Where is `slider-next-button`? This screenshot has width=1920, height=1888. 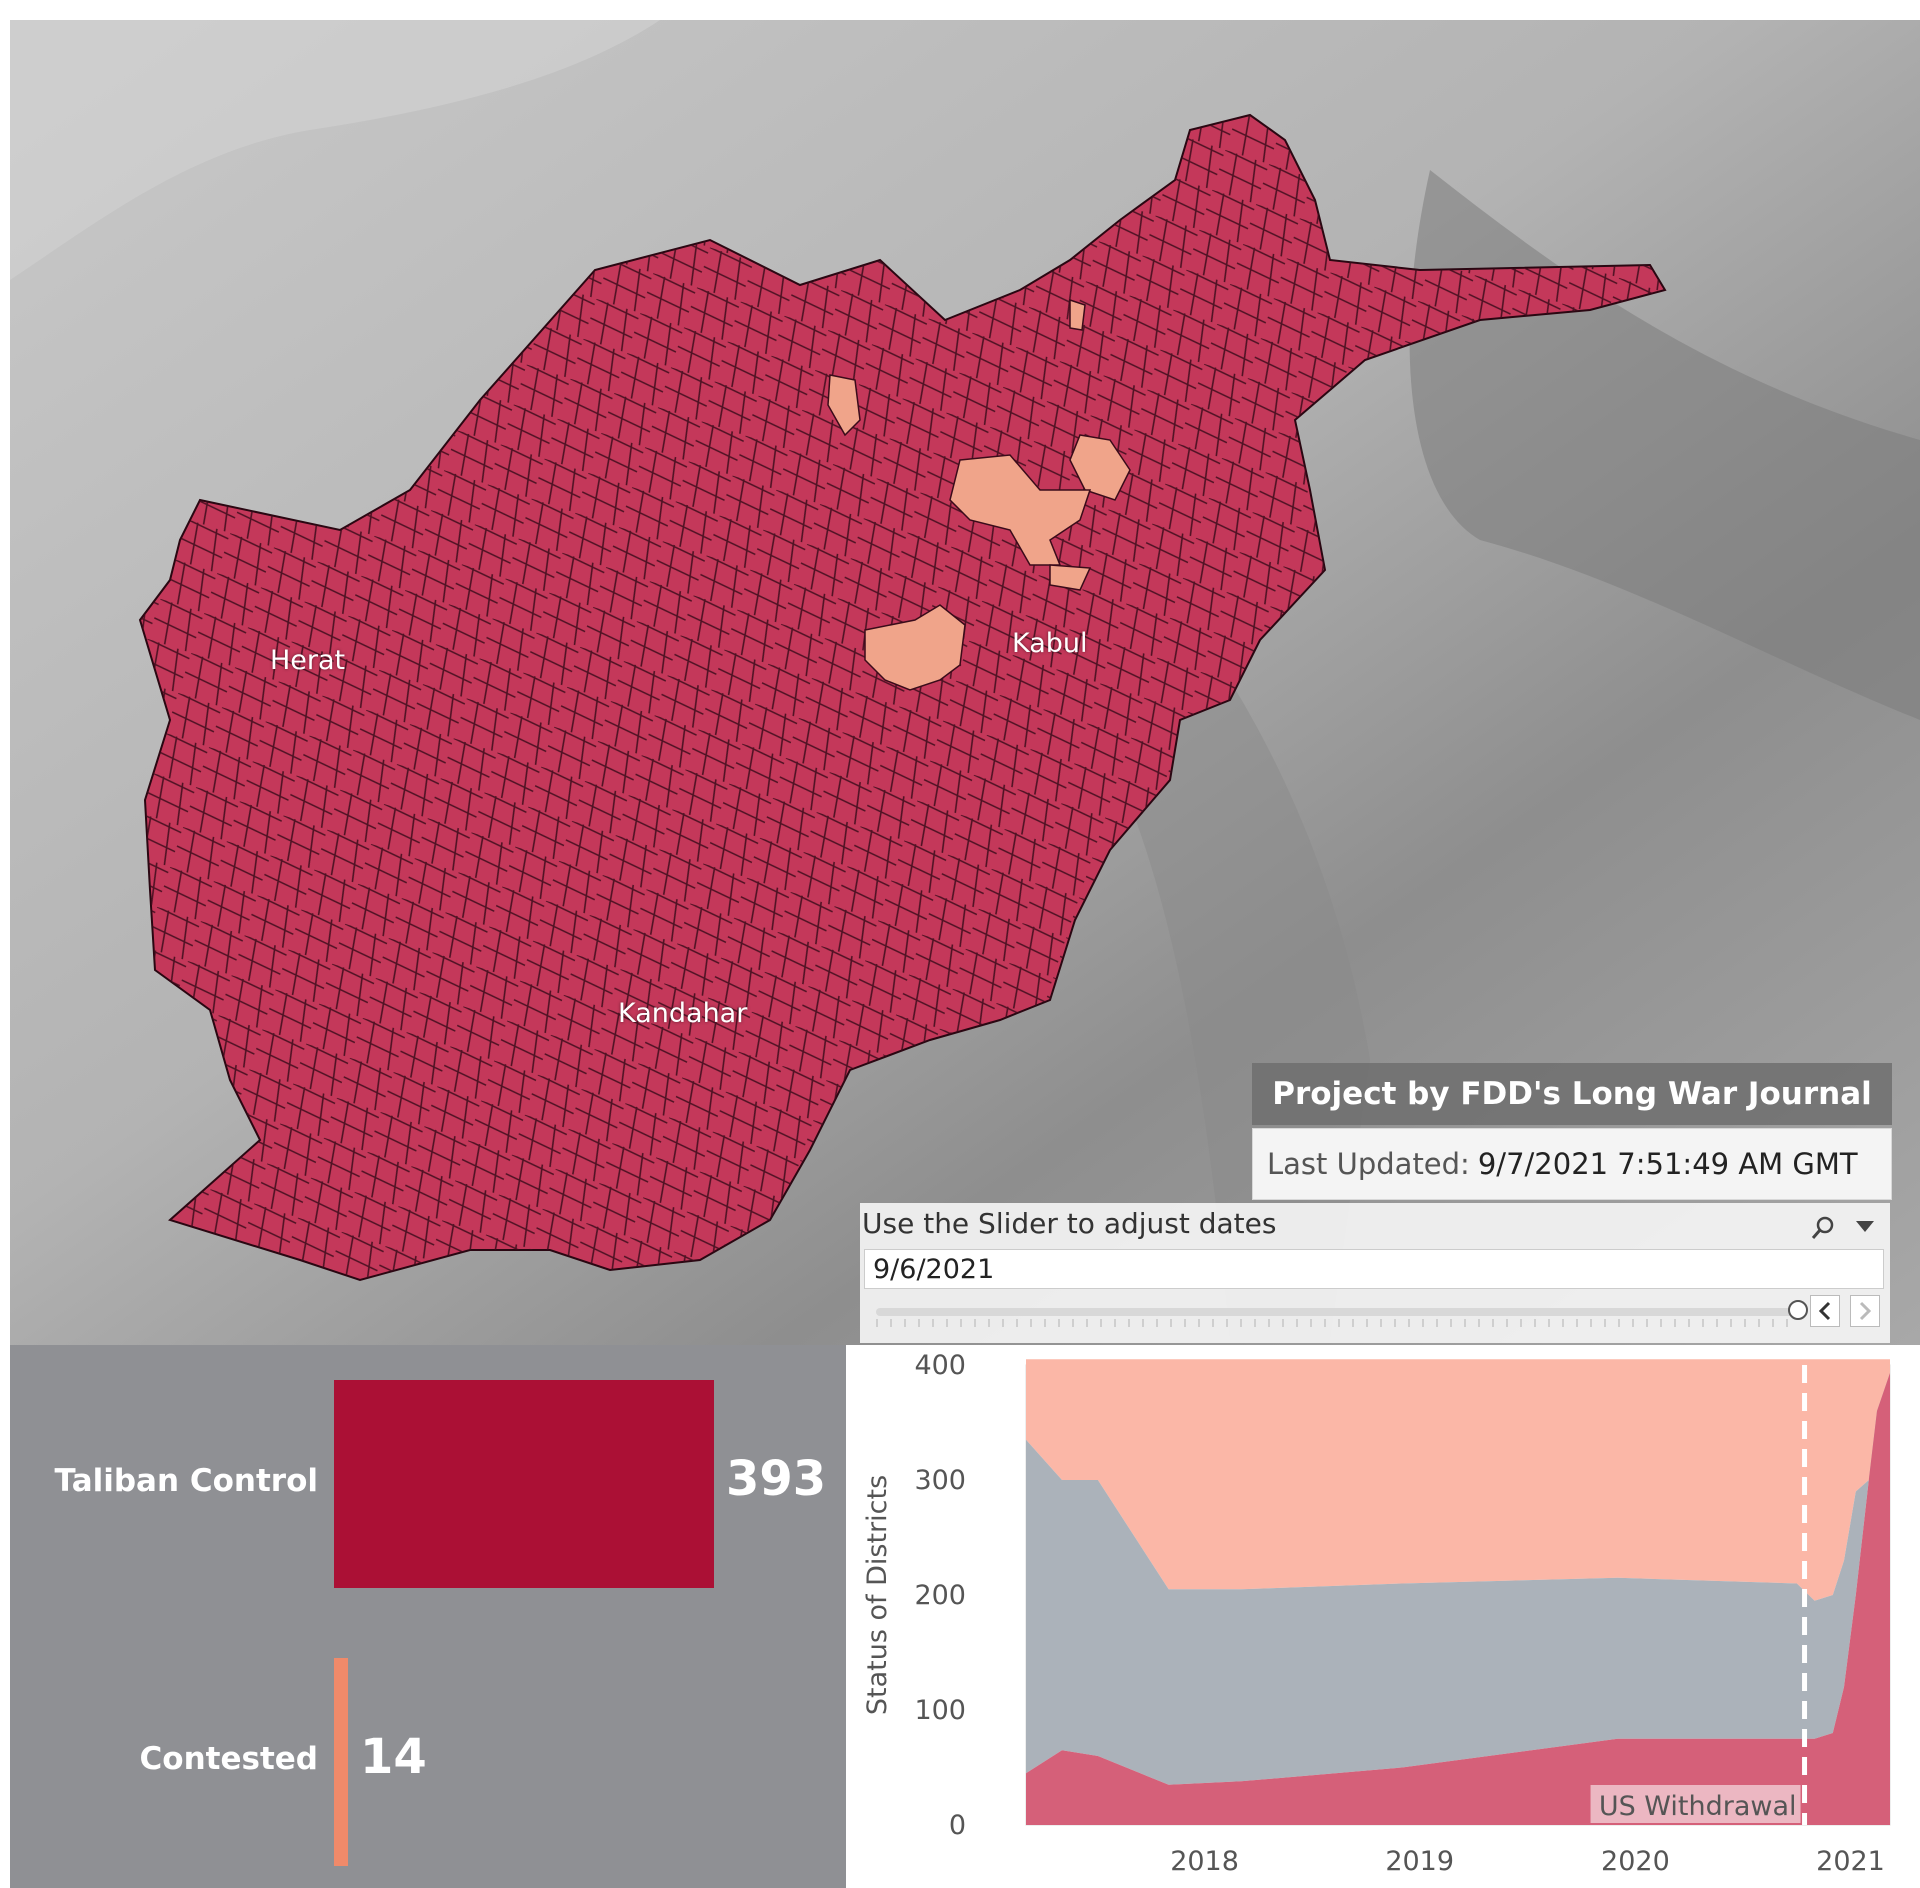 slider-next-button is located at coordinates (1865, 1311).